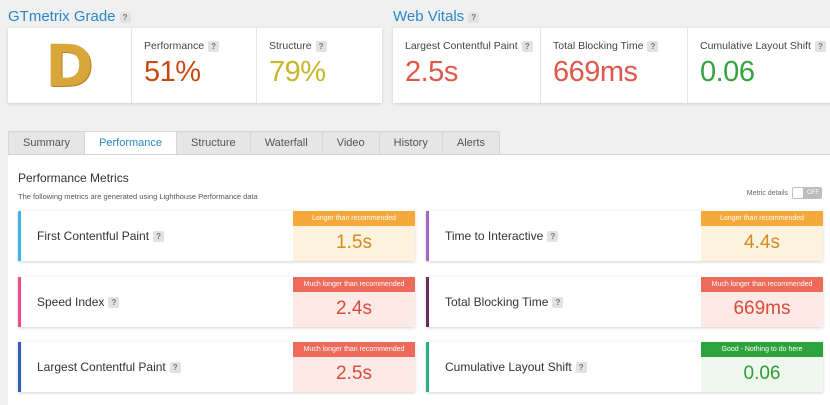  I want to click on metric-result: Much longer than recommended 669ms, so click(762, 302).